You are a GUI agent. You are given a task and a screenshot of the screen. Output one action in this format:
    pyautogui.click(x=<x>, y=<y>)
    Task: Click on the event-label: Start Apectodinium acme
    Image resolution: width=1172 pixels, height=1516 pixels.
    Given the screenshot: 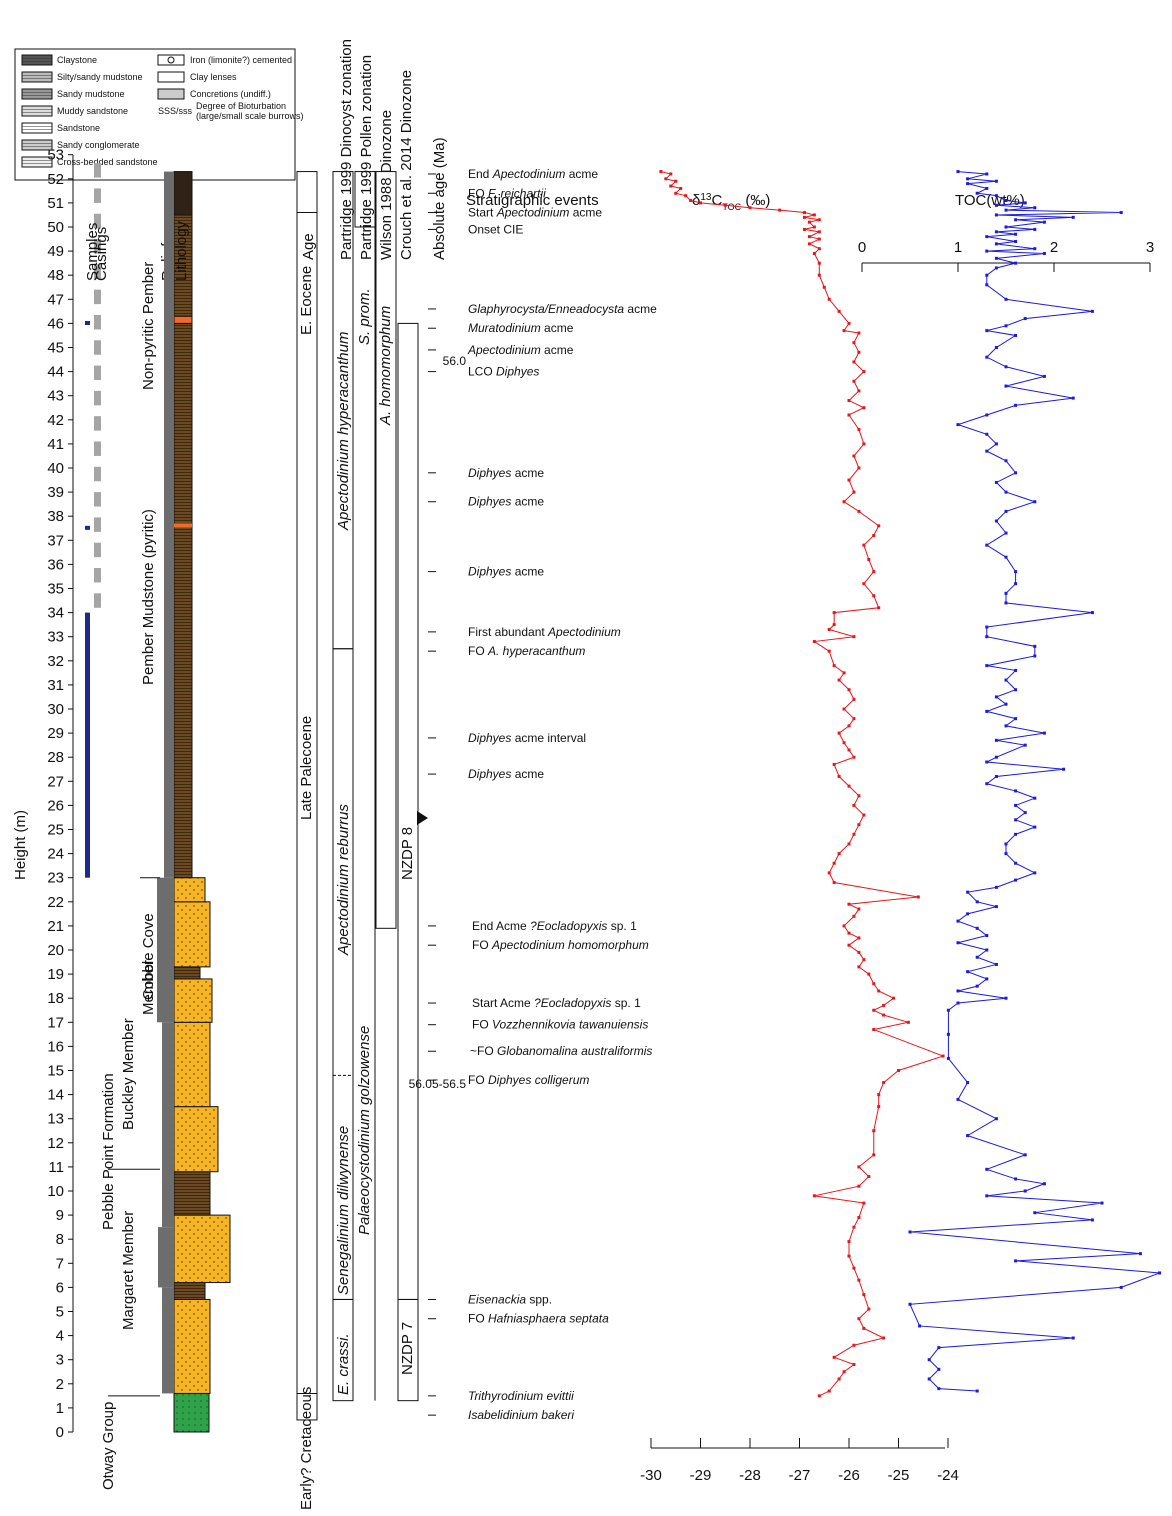 What is the action you would take?
    pyautogui.click(x=535, y=213)
    